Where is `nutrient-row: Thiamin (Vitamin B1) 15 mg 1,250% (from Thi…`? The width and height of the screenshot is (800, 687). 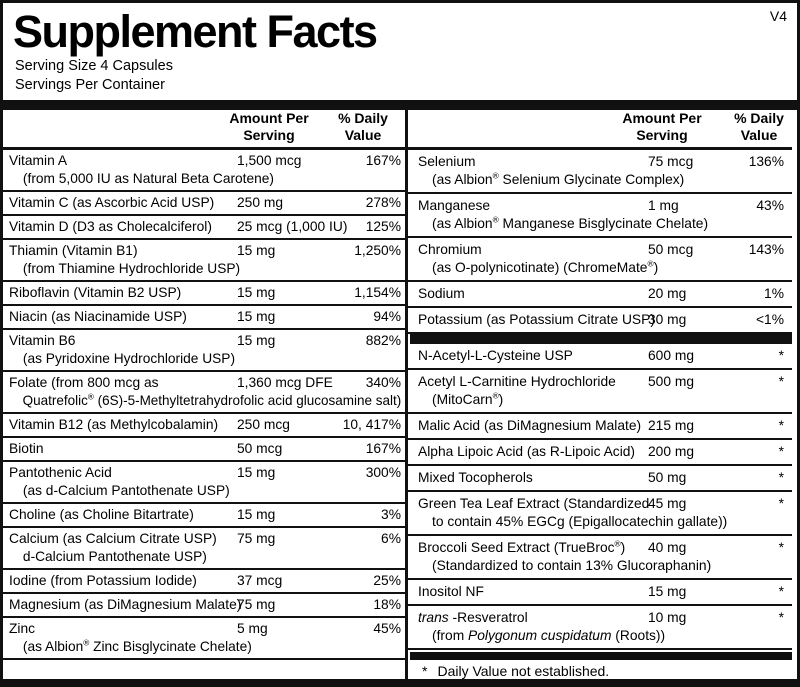
nutrient-row: Thiamin (Vitamin B1) 15 mg 1,250% (from Thi… is located at coordinates (204, 261).